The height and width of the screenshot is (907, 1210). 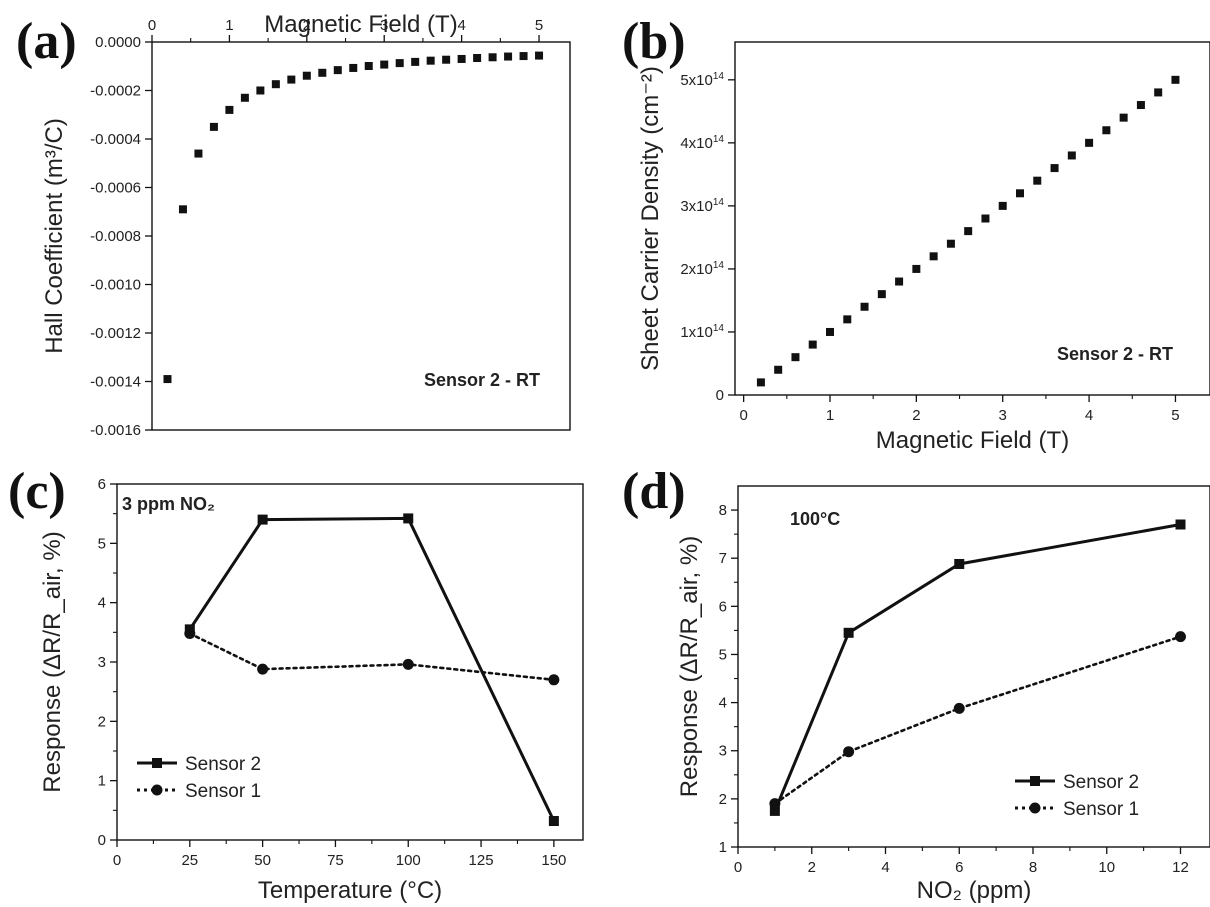 I want to click on chart-annotation: 3 ppm NO₂, so click(x=168, y=504).